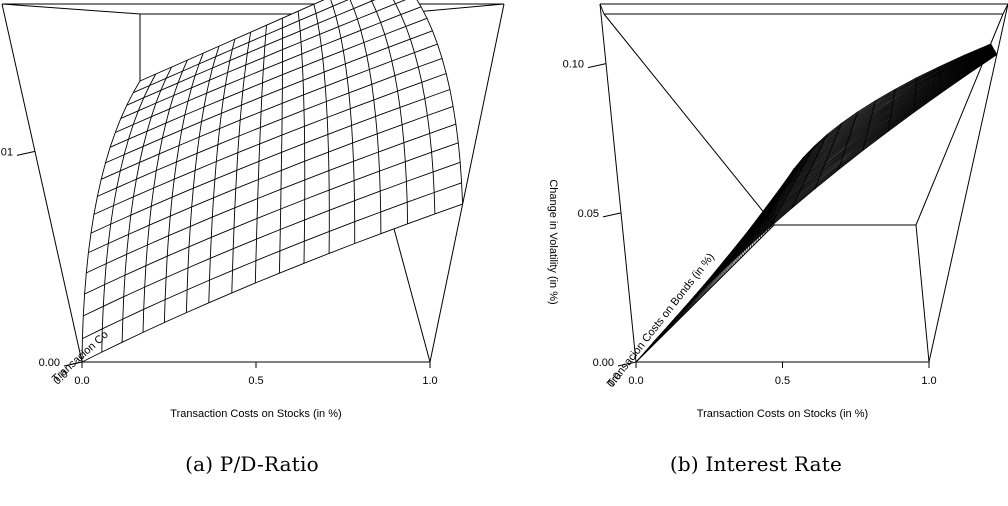  Describe the element at coordinates (553, 241) in the screenshot. I see `z-axis-label: Change in Volatility (in %)` at that location.